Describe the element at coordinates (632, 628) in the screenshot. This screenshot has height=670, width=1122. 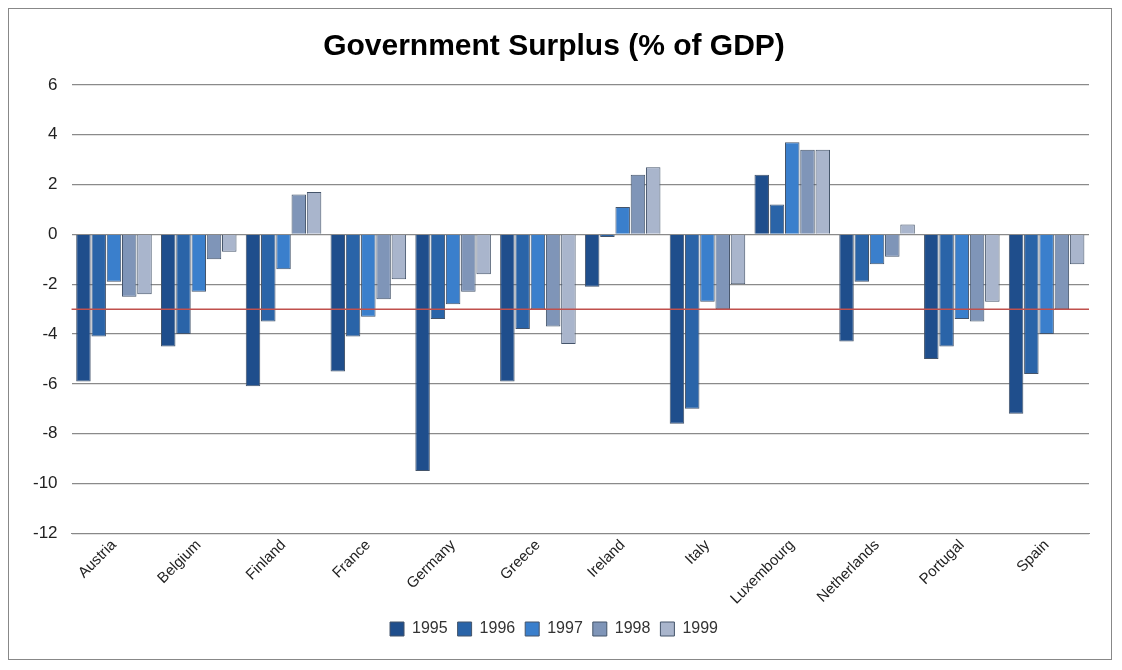
I see `legend-label: 1998` at that location.